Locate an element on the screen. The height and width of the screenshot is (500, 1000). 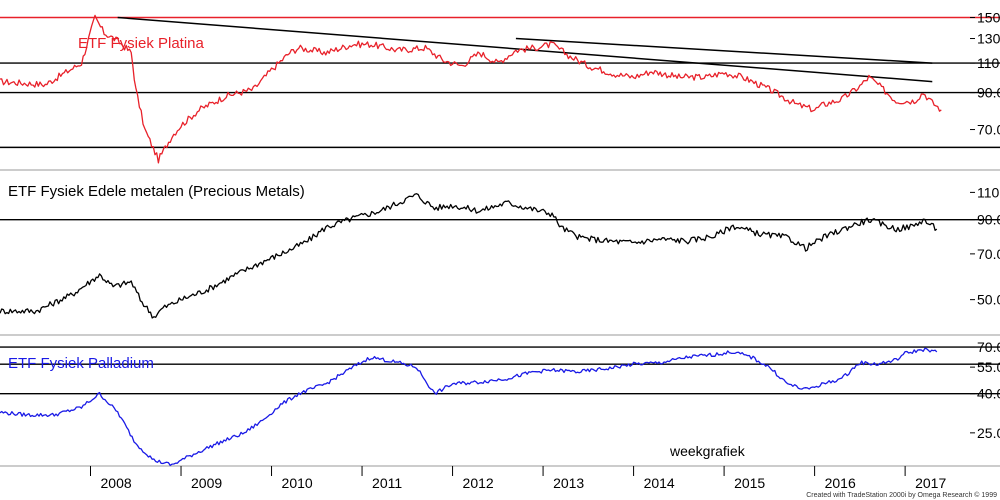
x-tick-label: 2013 is located at coordinates (568, 483).